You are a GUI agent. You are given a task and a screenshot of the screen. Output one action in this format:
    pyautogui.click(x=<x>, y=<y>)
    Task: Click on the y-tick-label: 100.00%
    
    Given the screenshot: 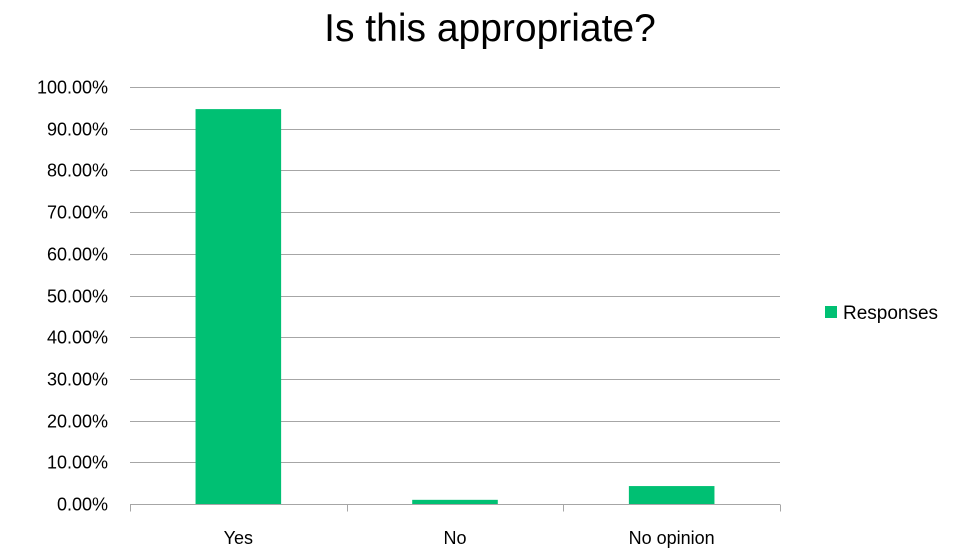 What is the action you would take?
    pyautogui.click(x=72, y=88)
    